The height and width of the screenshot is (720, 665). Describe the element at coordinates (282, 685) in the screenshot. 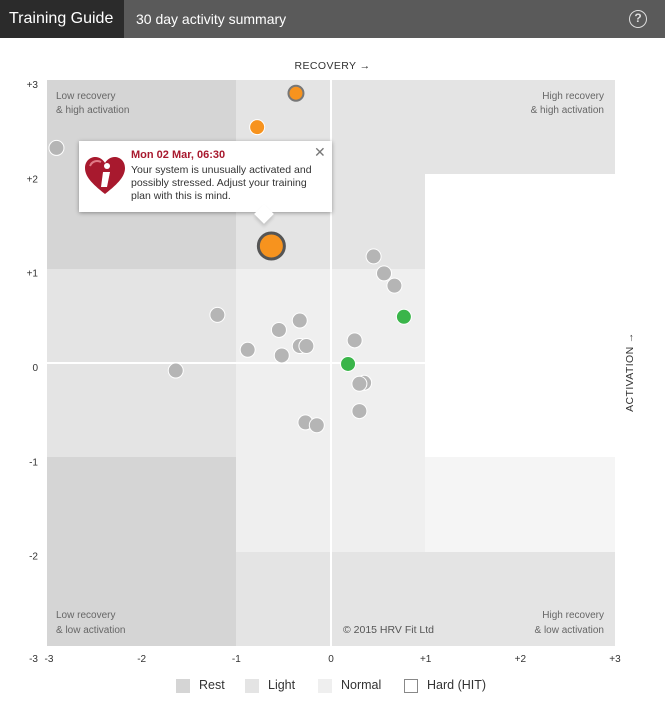

I see `legend-label-light: Light` at that location.